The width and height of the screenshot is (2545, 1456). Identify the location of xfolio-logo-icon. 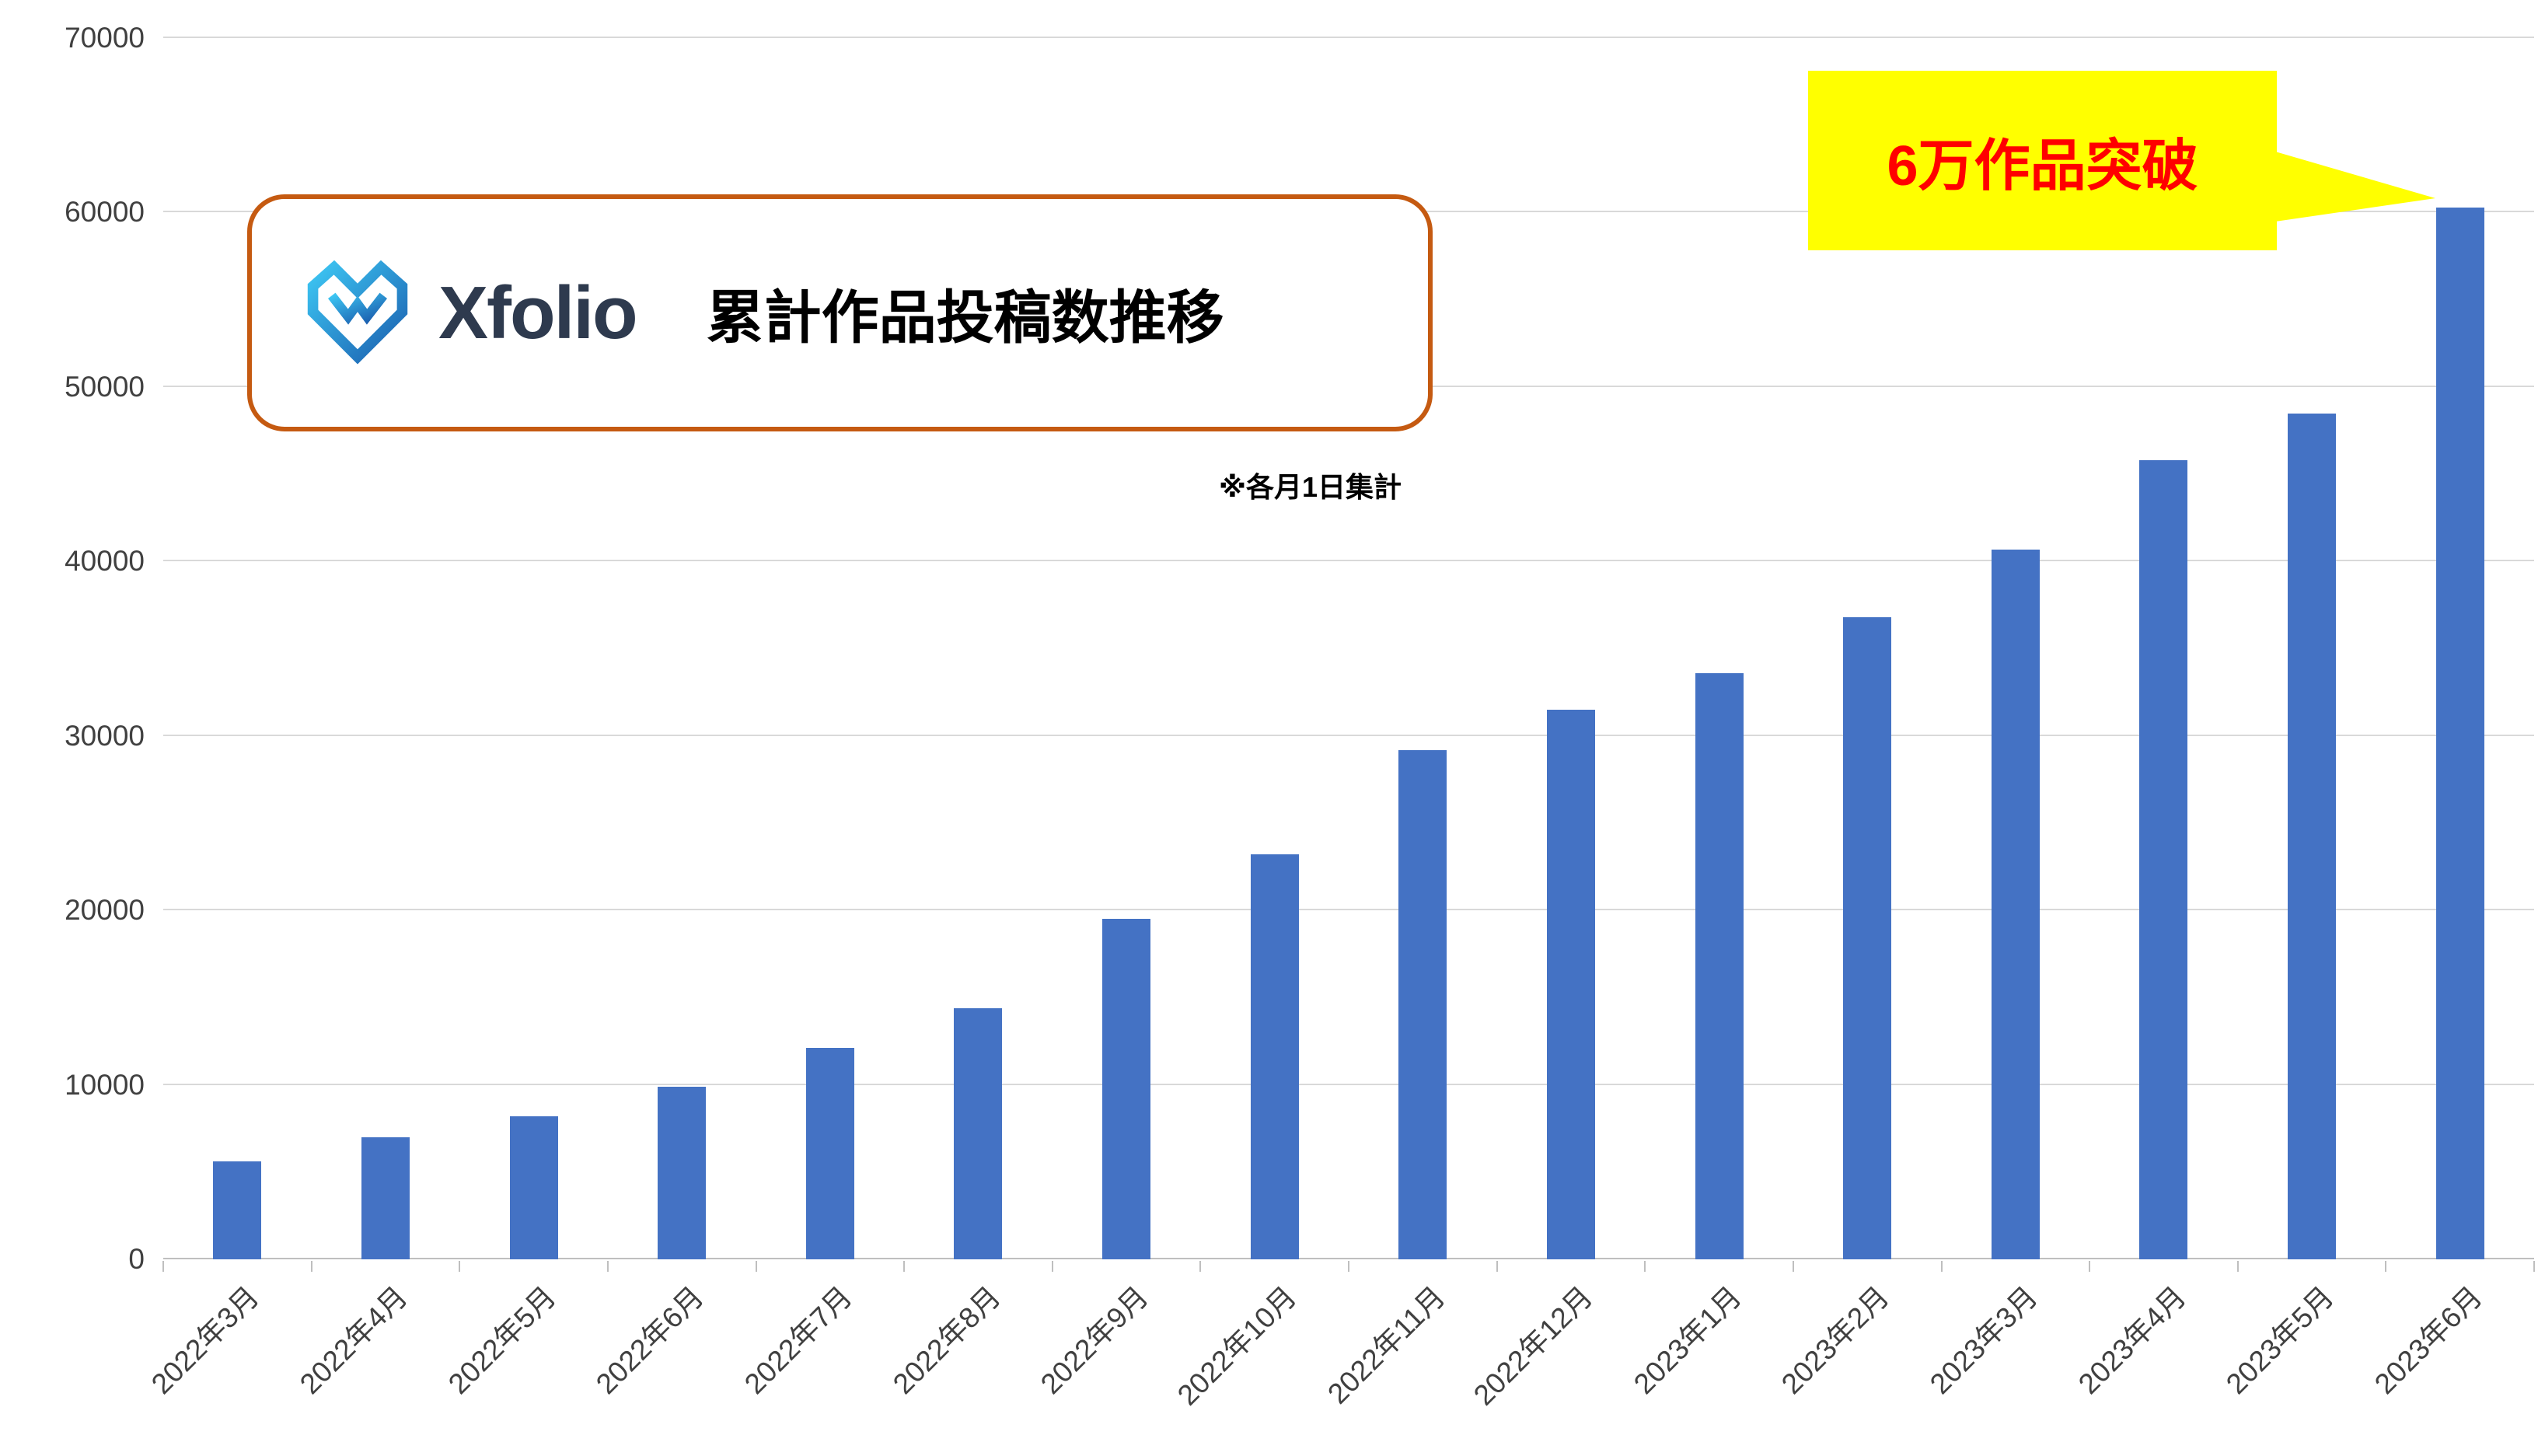
(357, 313).